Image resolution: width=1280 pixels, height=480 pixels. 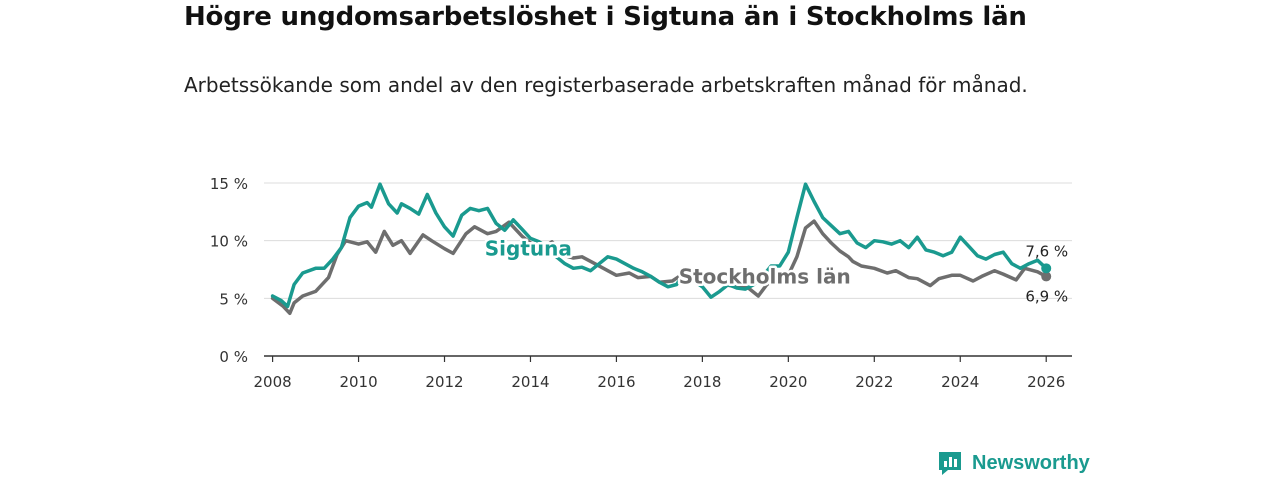 I want to click on series-label-stockholms-lan: Stockholms län, so click(x=765, y=276).